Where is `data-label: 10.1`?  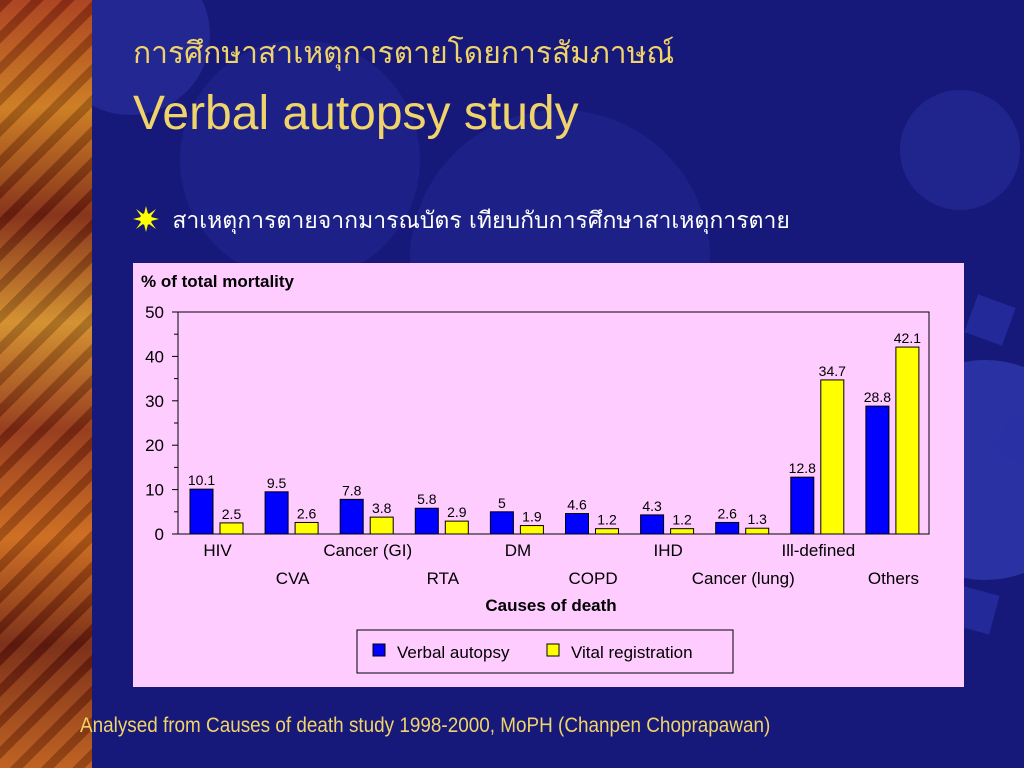 data-label: 10.1 is located at coordinates (201, 480).